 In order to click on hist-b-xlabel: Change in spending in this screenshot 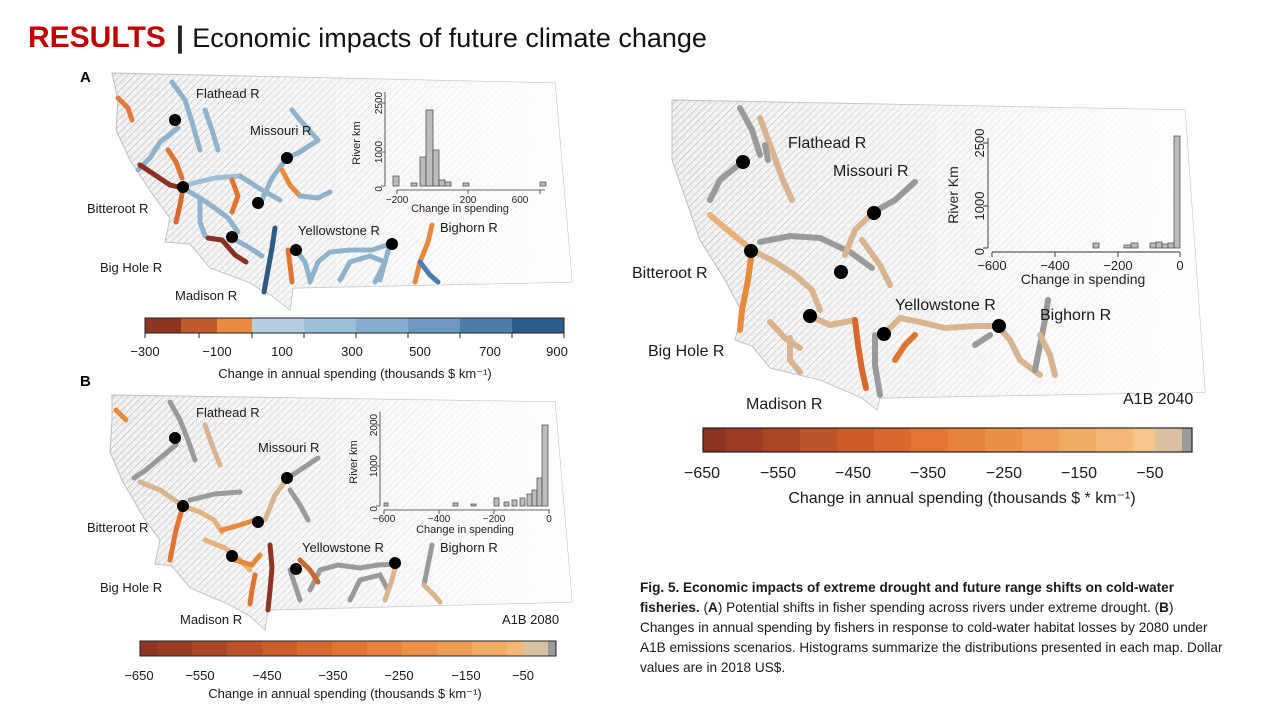, I will do `click(465, 530)`.